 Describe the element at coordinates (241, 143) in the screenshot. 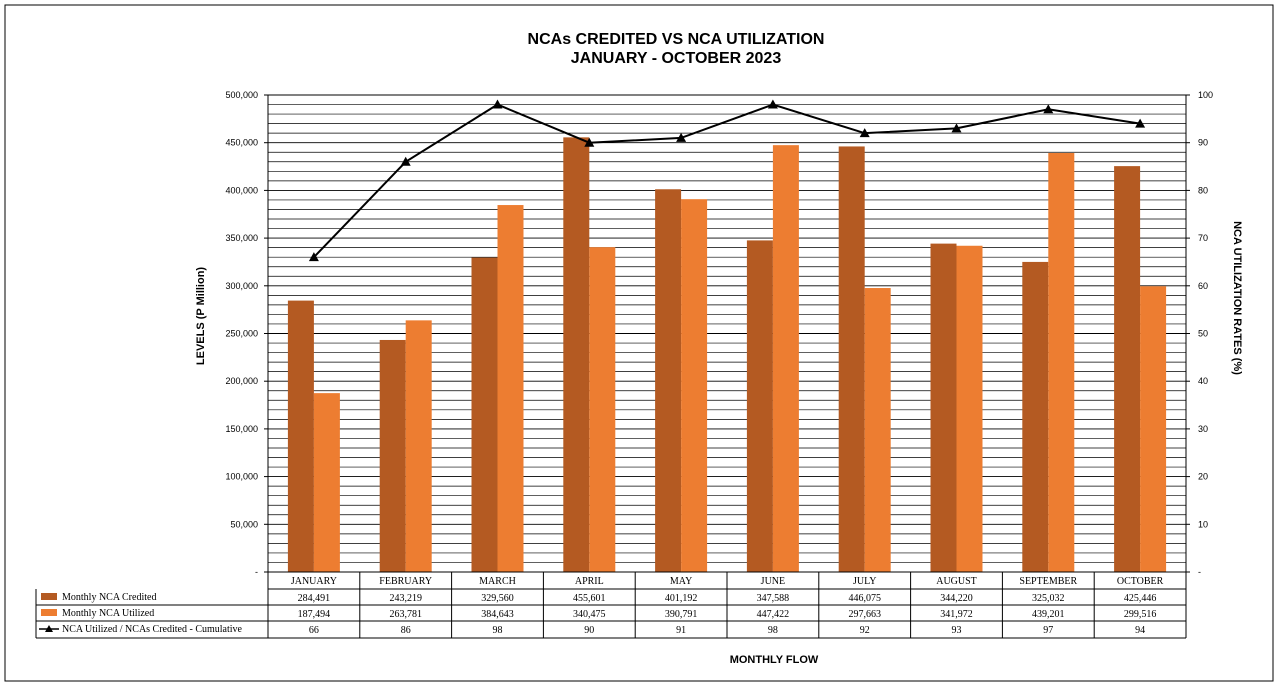

I see `y-tick-label: 450,000` at that location.